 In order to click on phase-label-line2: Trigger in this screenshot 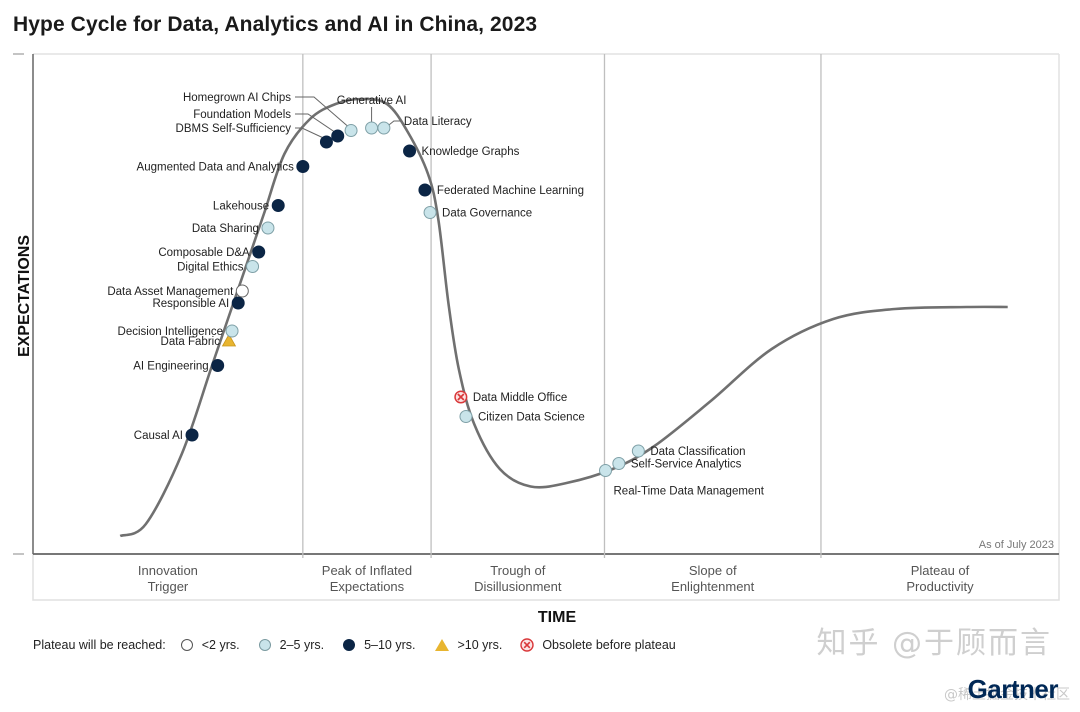, I will do `click(168, 586)`.